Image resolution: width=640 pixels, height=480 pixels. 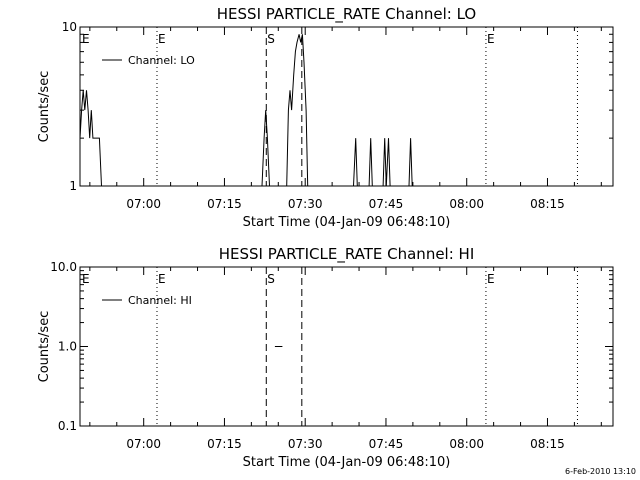 What do you see at coordinates (73, 186) in the screenshot?
I see `y-tick-label: 1` at bounding box center [73, 186].